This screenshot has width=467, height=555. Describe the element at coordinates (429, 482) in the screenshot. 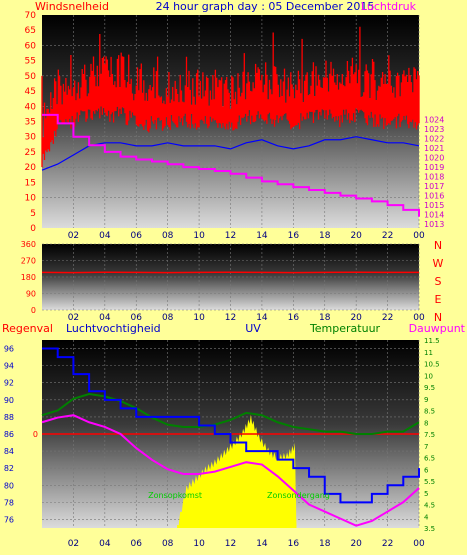

I see `right-tick-label: 5.5` at that location.